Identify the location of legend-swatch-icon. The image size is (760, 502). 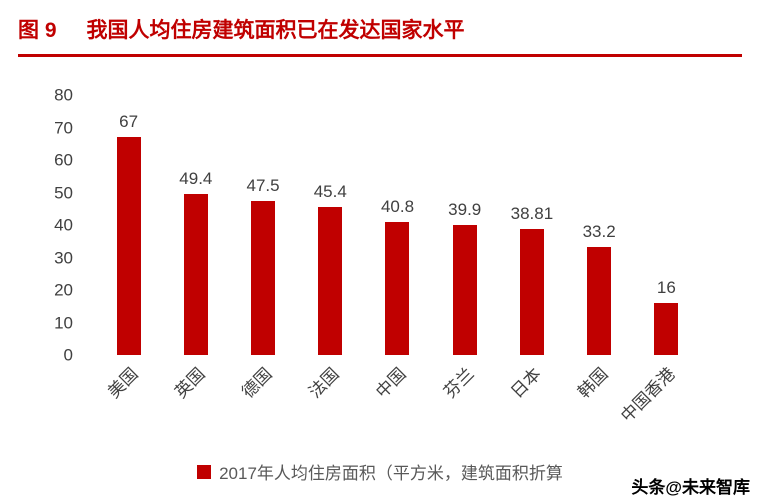
(204, 471).